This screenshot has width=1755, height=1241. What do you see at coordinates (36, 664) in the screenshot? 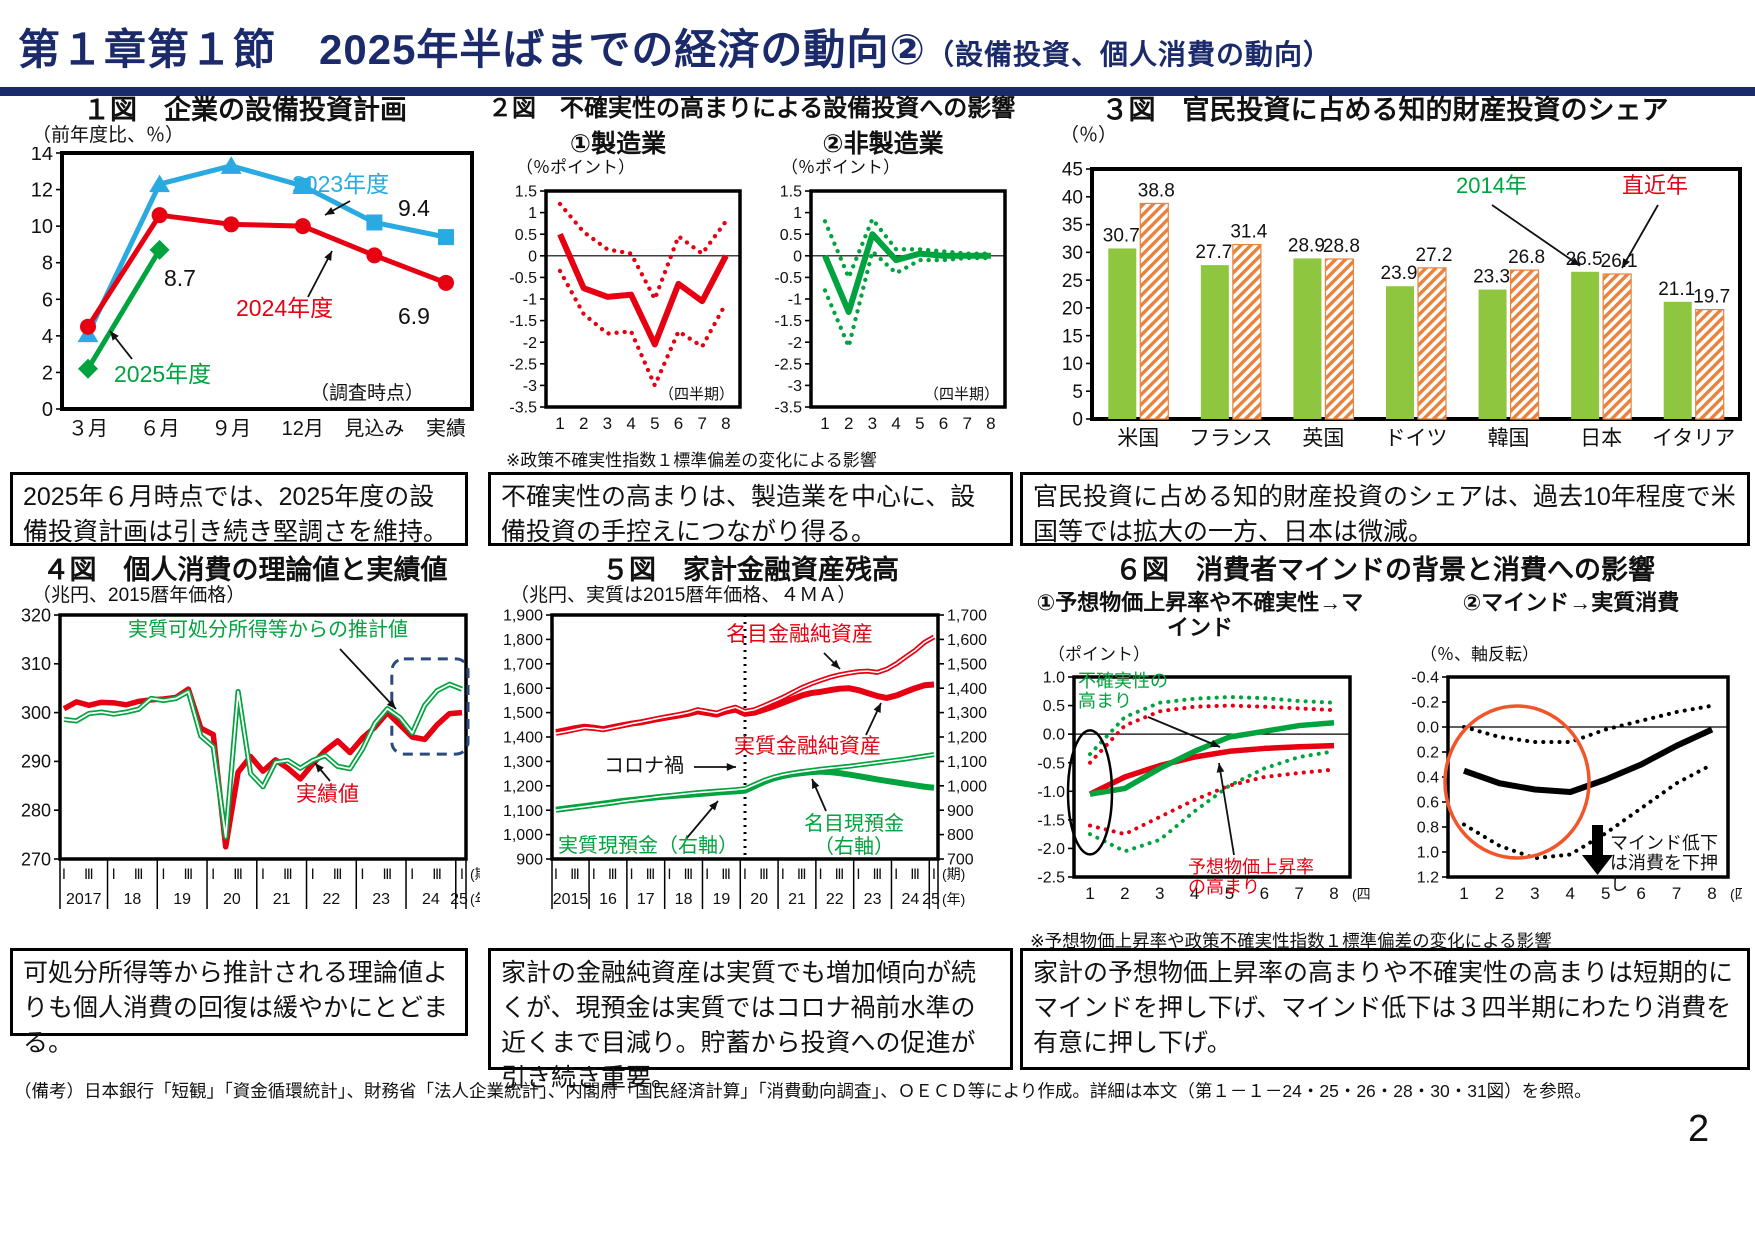
I see `svg-text: 310` at bounding box center [36, 664].